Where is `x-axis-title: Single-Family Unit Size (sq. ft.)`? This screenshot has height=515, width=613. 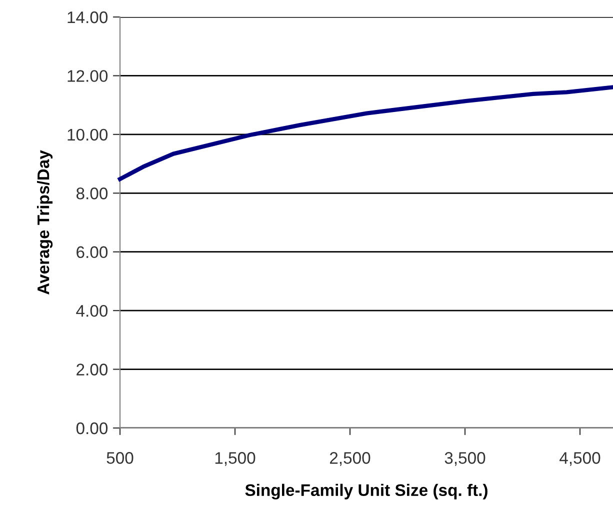 x-axis-title: Single-Family Unit Size (sq. ft.) is located at coordinates (366, 492).